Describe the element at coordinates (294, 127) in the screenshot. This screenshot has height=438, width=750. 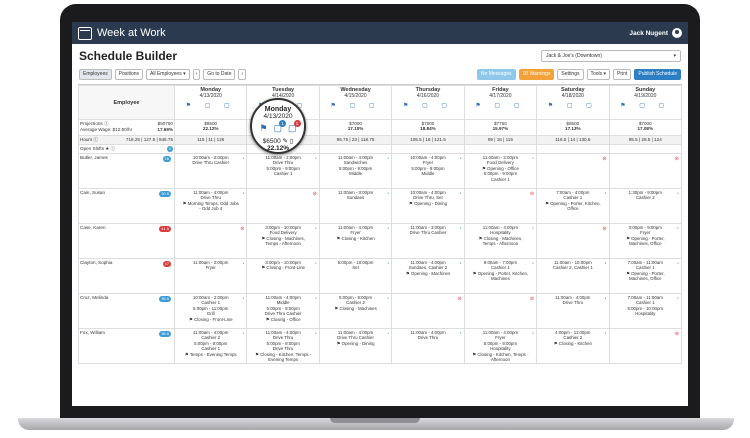
I see `book-icon: ▢ 1` at that location.